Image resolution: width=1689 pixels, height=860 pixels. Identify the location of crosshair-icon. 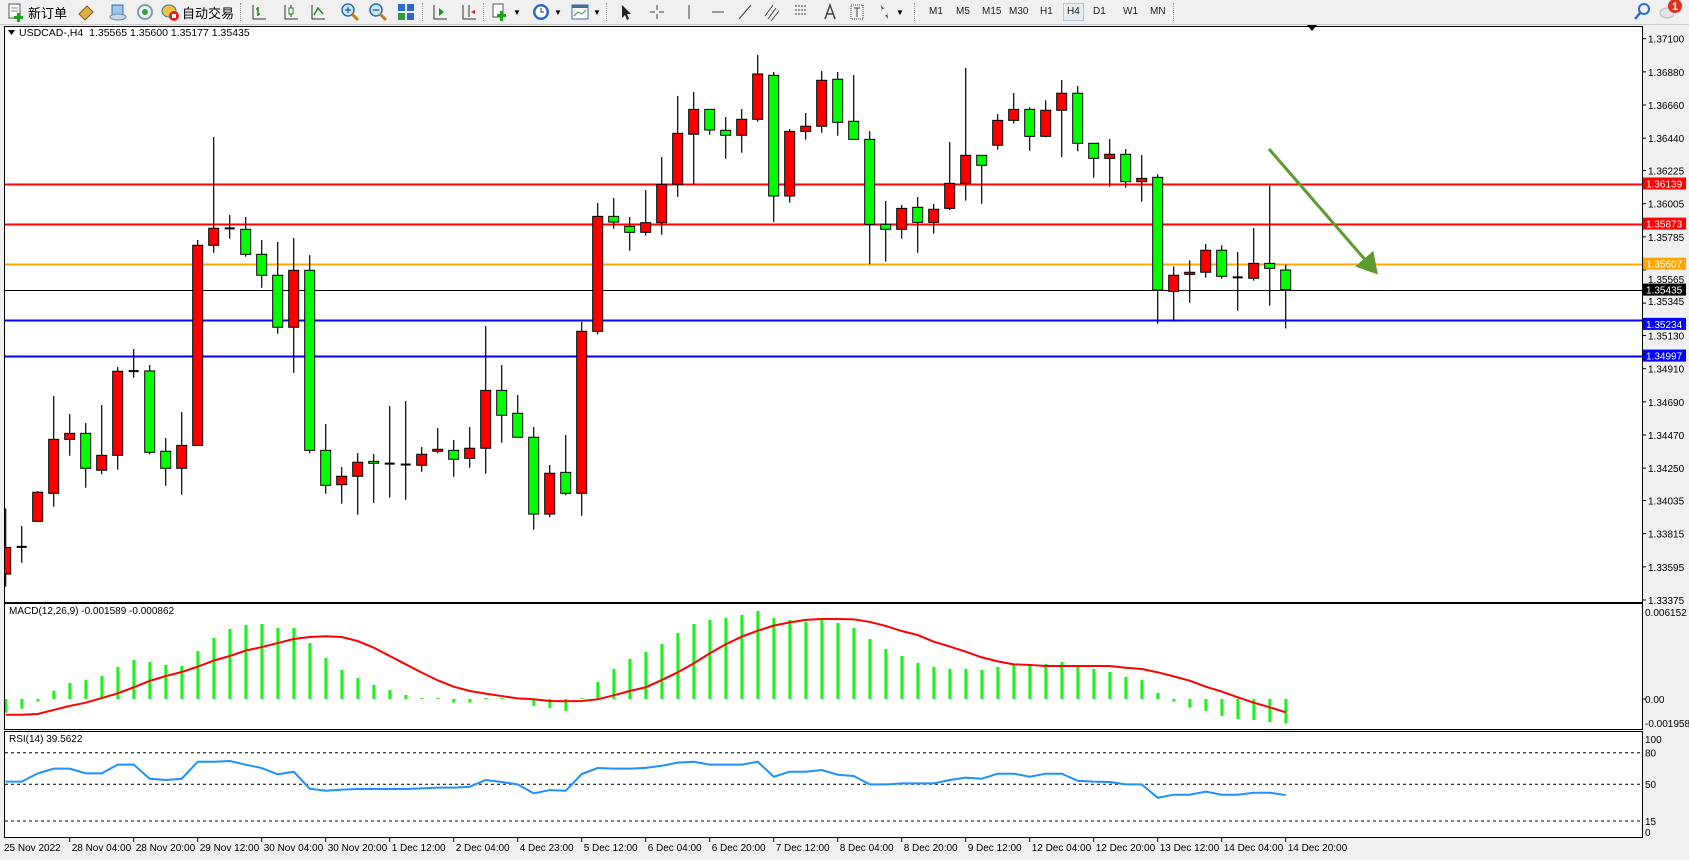
(657, 12).